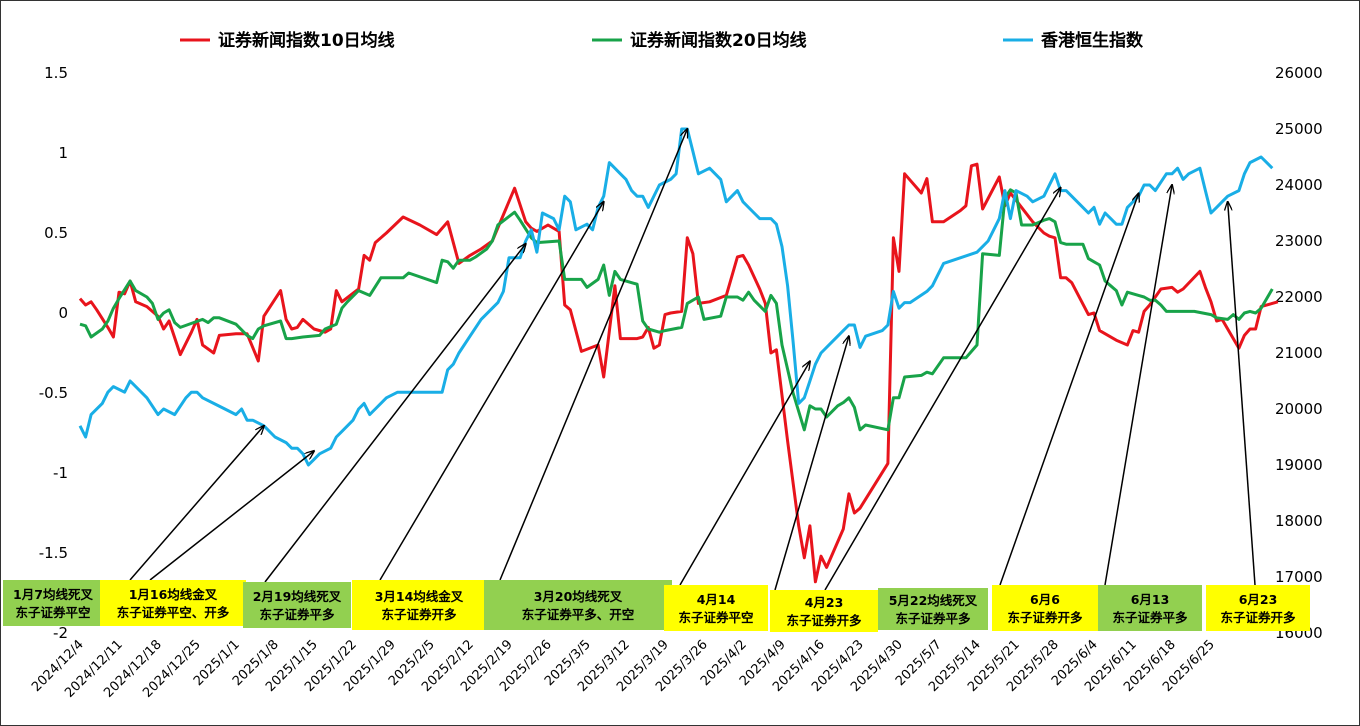 The image size is (1360, 726). Describe the element at coordinates (824, 602) in the screenshot. I see `annotation-title: 4月23` at that location.